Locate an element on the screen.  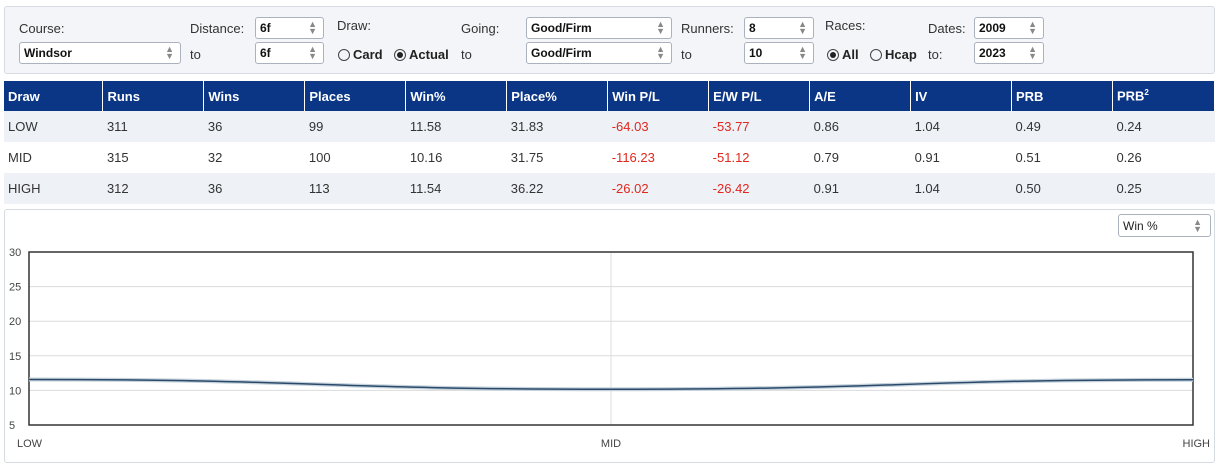
dates-from-select: 2009 ▲ ▼ is located at coordinates (1009, 28).